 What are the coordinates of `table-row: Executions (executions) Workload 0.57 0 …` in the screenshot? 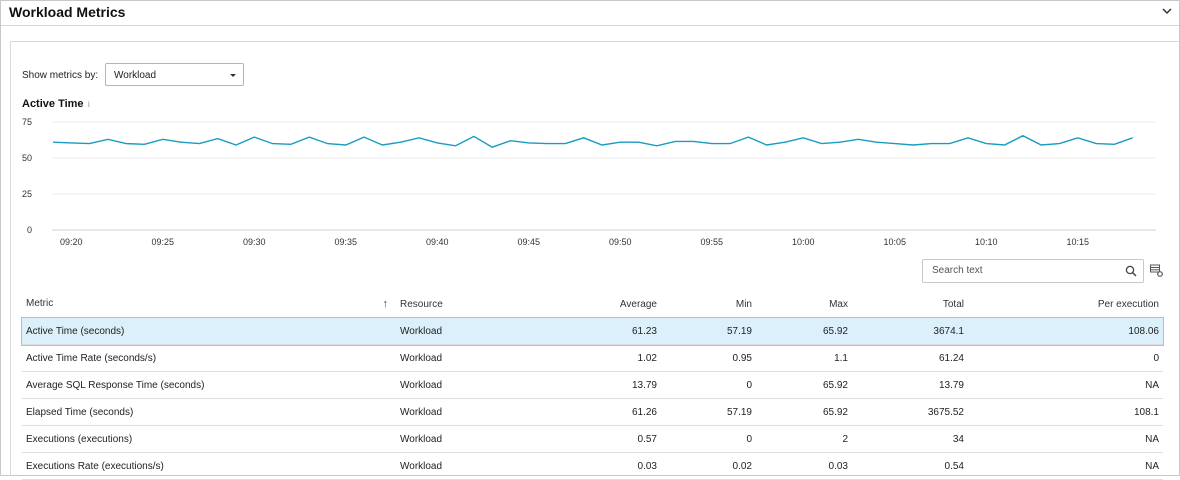 It's located at (592, 439).